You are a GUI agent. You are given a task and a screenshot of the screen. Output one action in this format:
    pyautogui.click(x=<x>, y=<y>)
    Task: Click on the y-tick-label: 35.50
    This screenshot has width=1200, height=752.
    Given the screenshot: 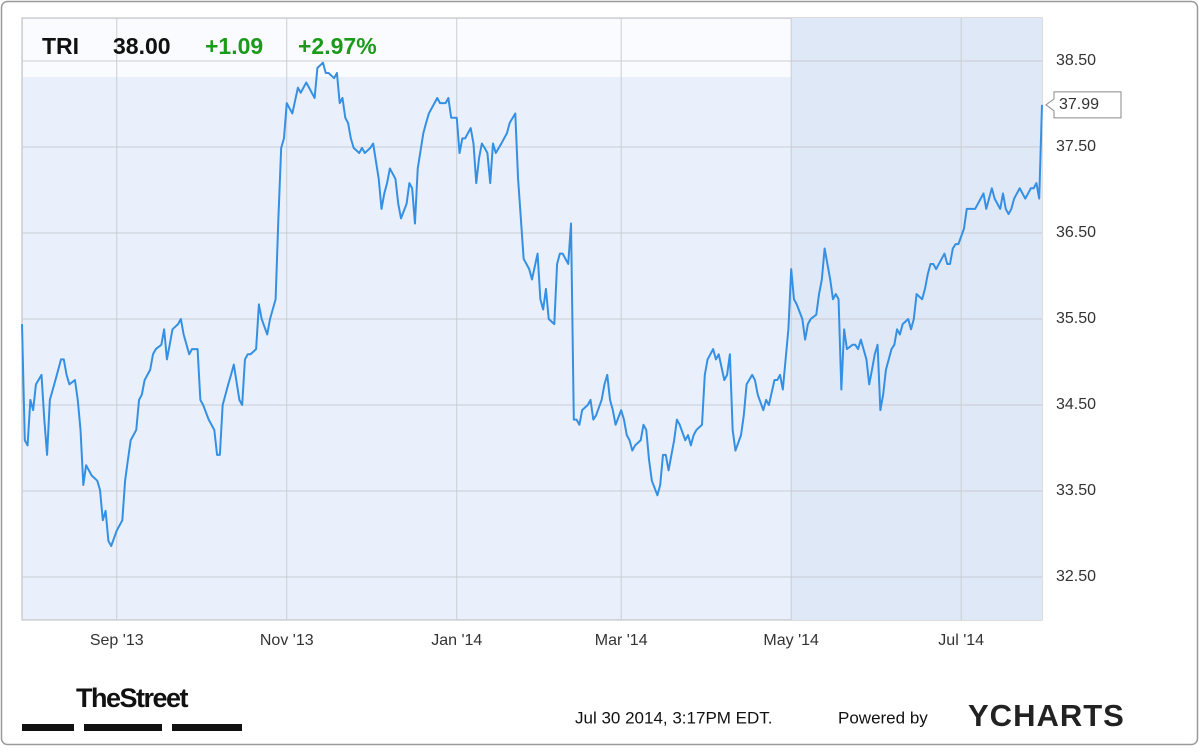 What is the action you would take?
    pyautogui.click(x=1076, y=318)
    